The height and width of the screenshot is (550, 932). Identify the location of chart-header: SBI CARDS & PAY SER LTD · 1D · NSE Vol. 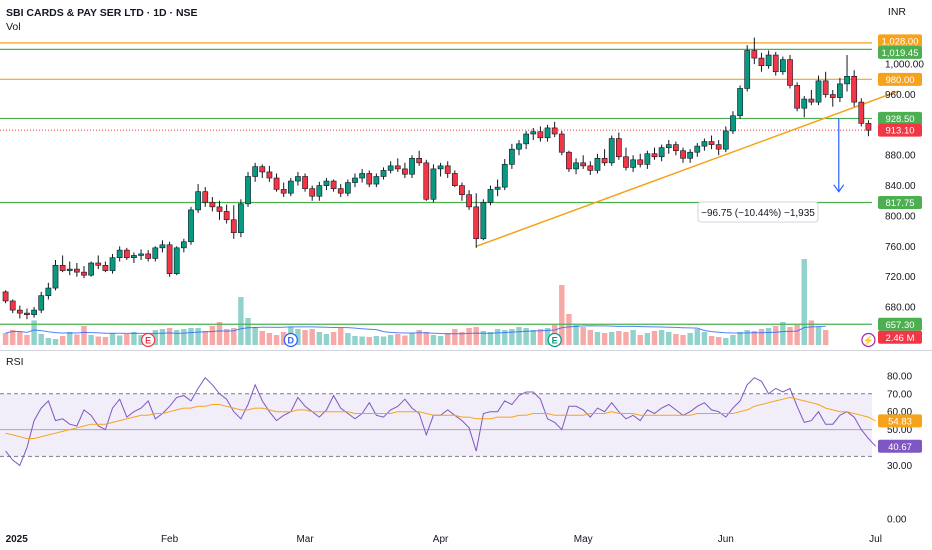
(102, 20).